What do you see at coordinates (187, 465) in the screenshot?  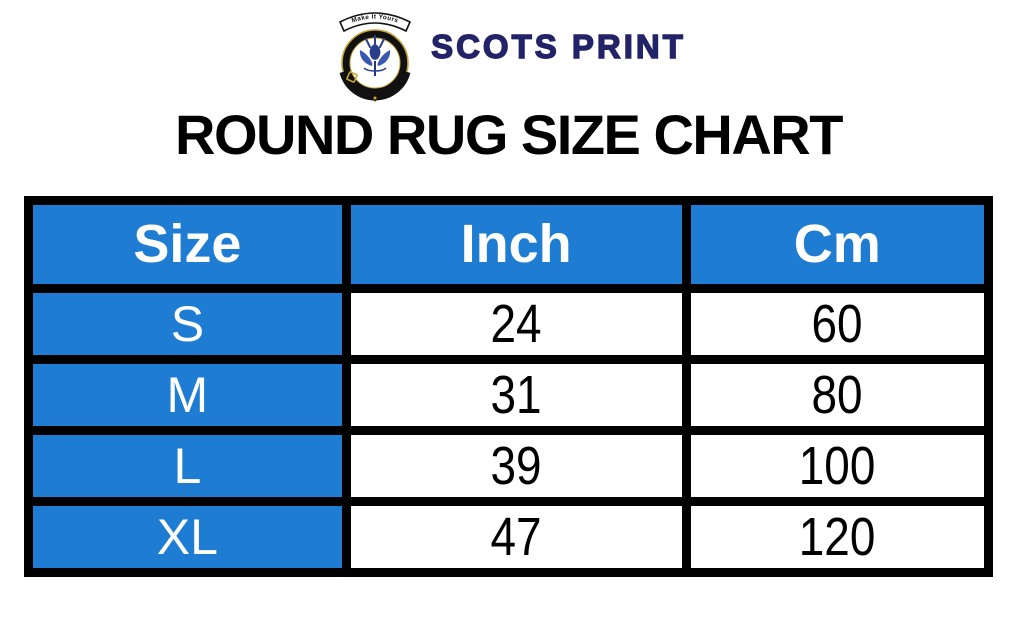 I see `size-cell: L` at bounding box center [187, 465].